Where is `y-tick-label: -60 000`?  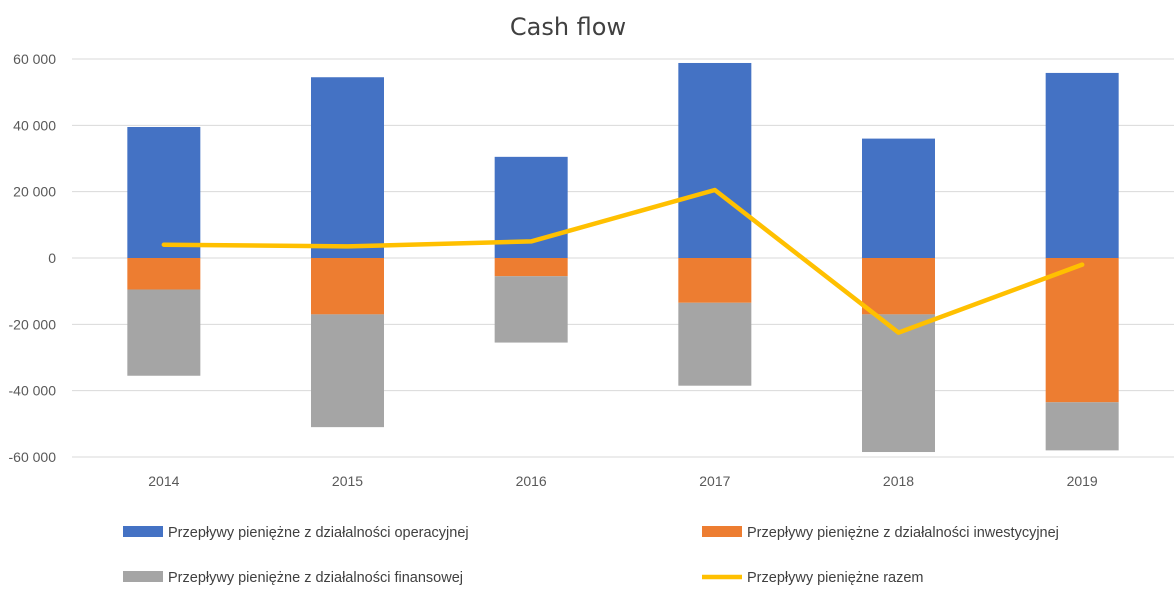
y-tick-label: -60 000 is located at coordinates (33, 457).